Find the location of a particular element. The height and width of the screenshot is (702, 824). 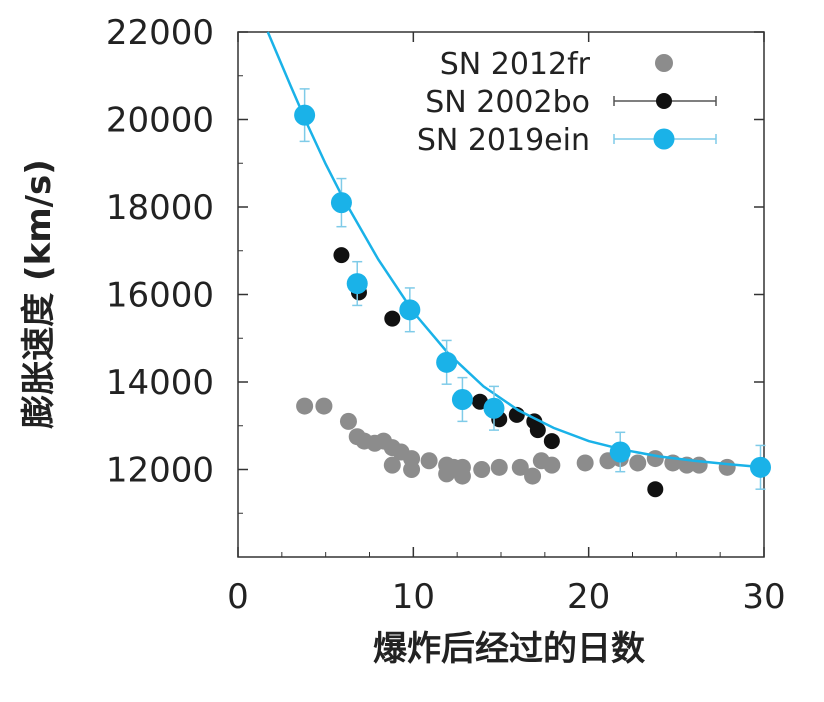

y-tick-label: 22000 is located at coordinates (160, 33).